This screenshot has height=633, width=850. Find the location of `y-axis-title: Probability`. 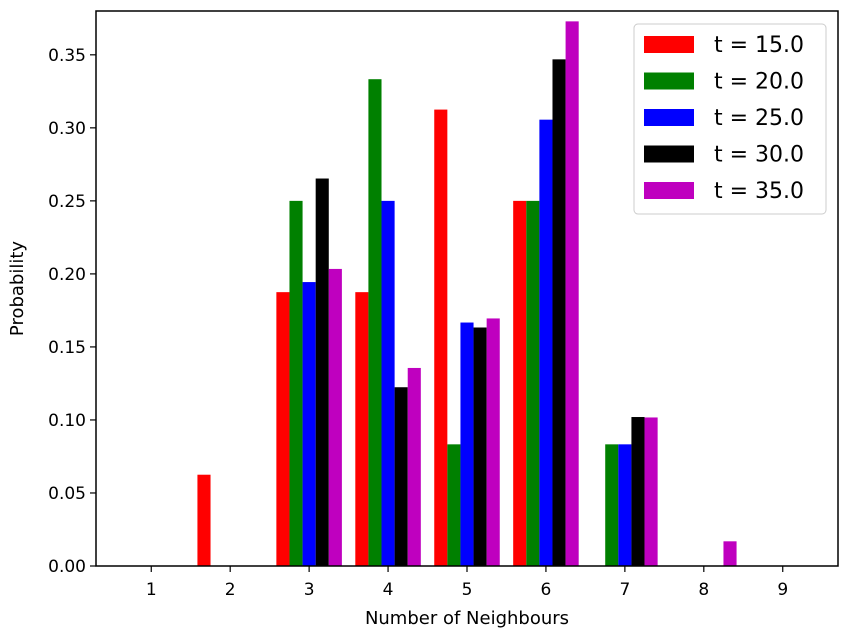

y-axis-title: Probability is located at coordinates (17, 288).